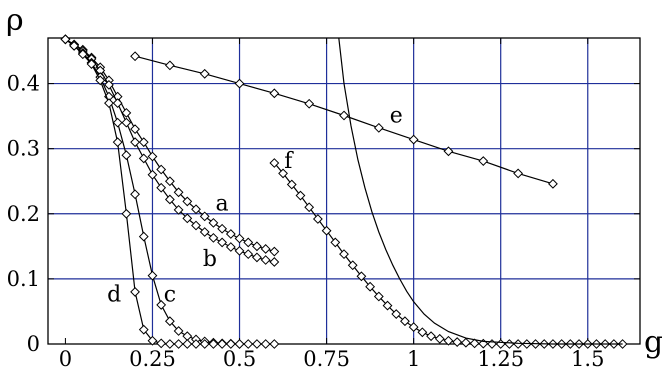 The height and width of the screenshot is (371, 662). I want to click on x-tick-label: 0, so click(65, 359).